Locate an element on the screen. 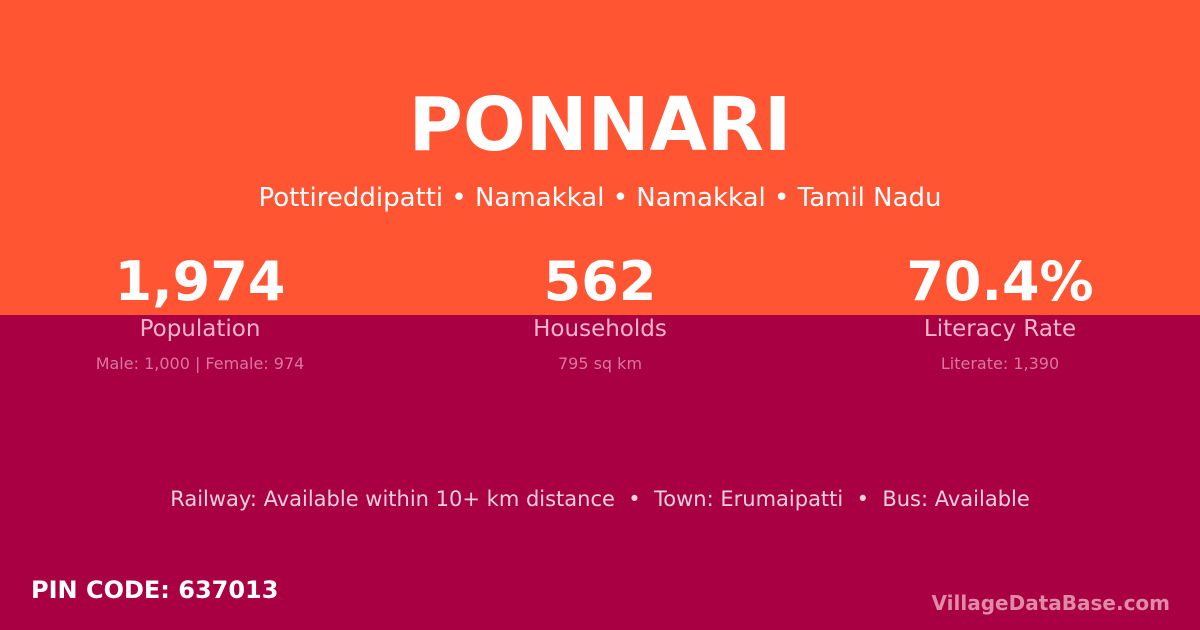 The image size is (1200, 630). stat-value: 1,974 is located at coordinates (200, 281).